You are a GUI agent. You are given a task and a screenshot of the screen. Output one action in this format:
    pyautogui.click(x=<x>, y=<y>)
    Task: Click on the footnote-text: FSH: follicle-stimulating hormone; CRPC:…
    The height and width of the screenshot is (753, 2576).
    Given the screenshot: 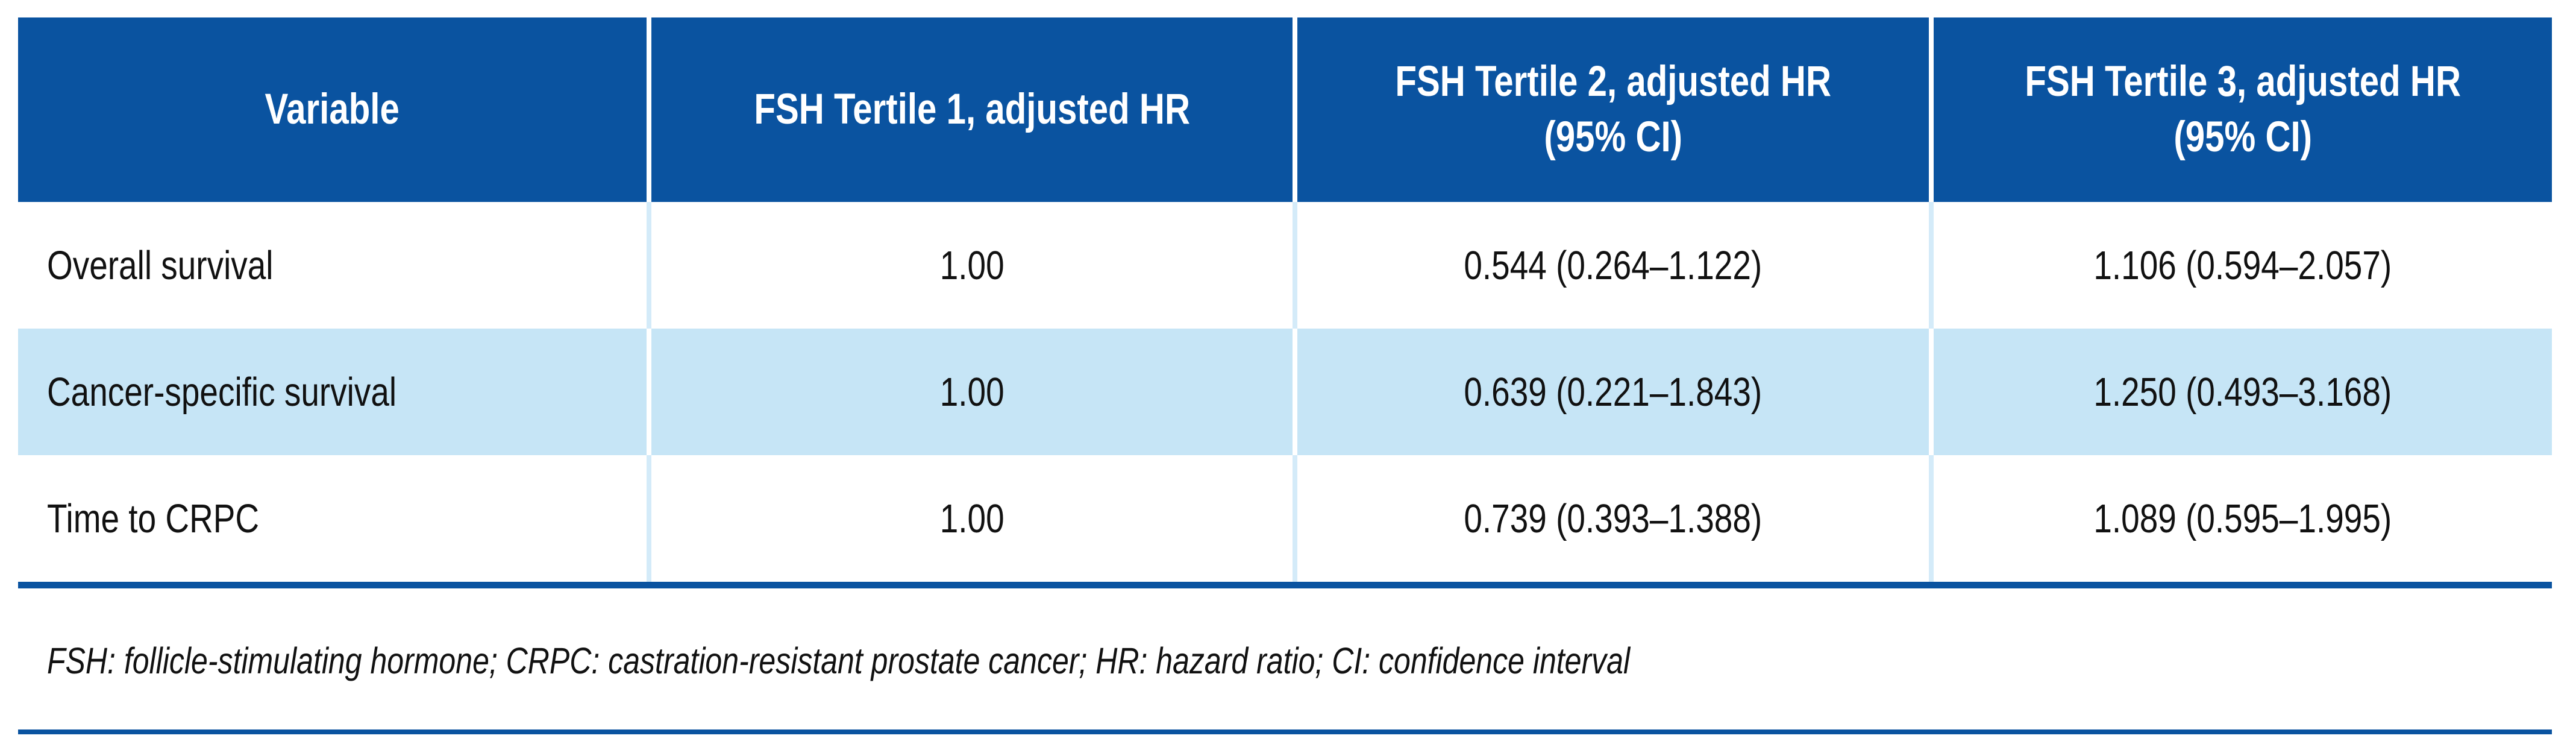 What is the action you would take?
    pyautogui.click(x=839, y=660)
    